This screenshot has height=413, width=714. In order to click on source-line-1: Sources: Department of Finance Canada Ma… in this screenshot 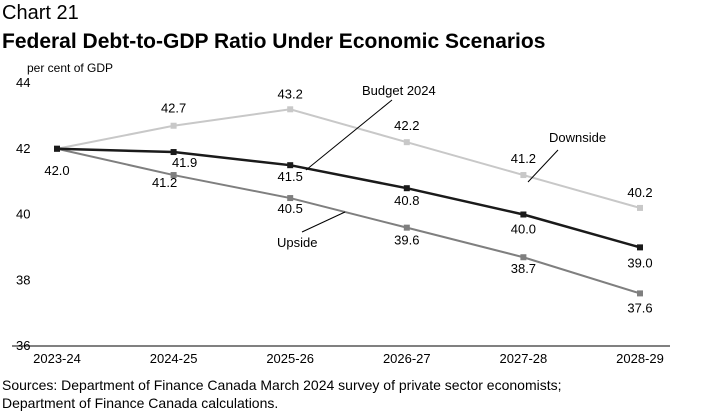, I will do `click(282, 385)`.